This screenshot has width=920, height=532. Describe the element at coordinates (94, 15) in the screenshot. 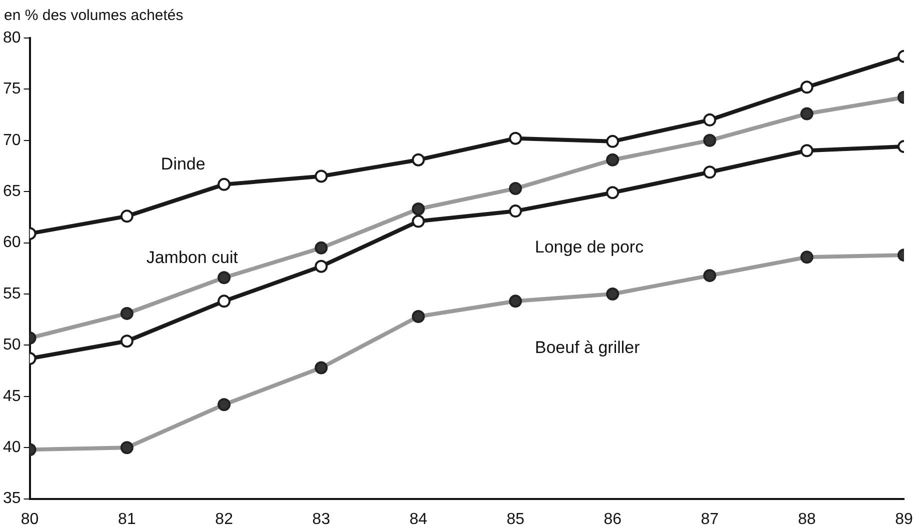

I see `y-axis-title: en % des volumes achetés` at that location.